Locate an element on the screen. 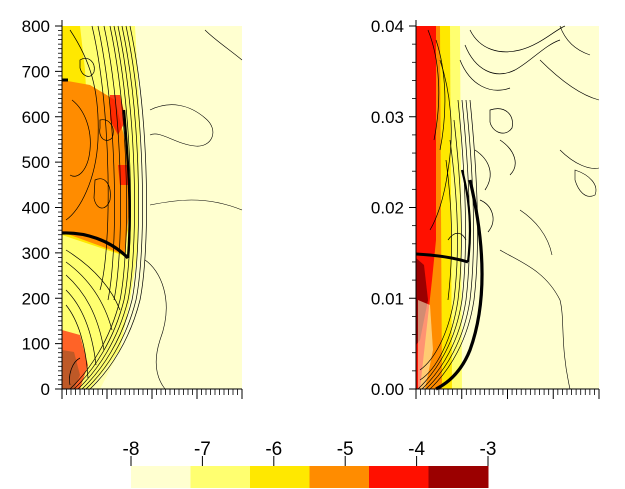 This screenshot has width=625, height=489. right-farfield-contours is located at coordinates (549, 207).